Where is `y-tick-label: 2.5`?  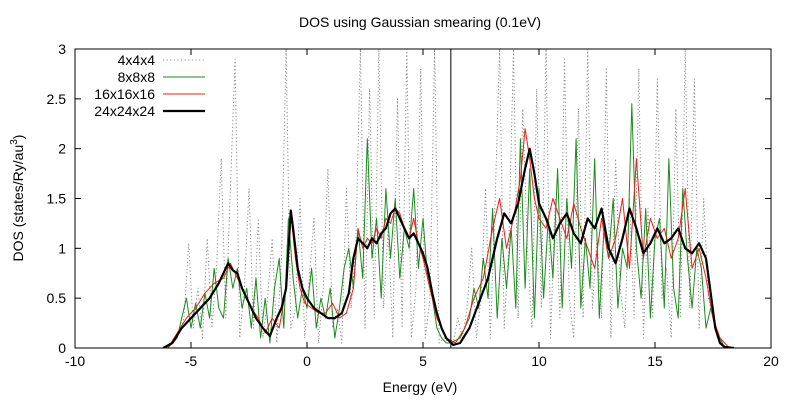 y-tick-label: 2.5 is located at coordinates (57, 99).